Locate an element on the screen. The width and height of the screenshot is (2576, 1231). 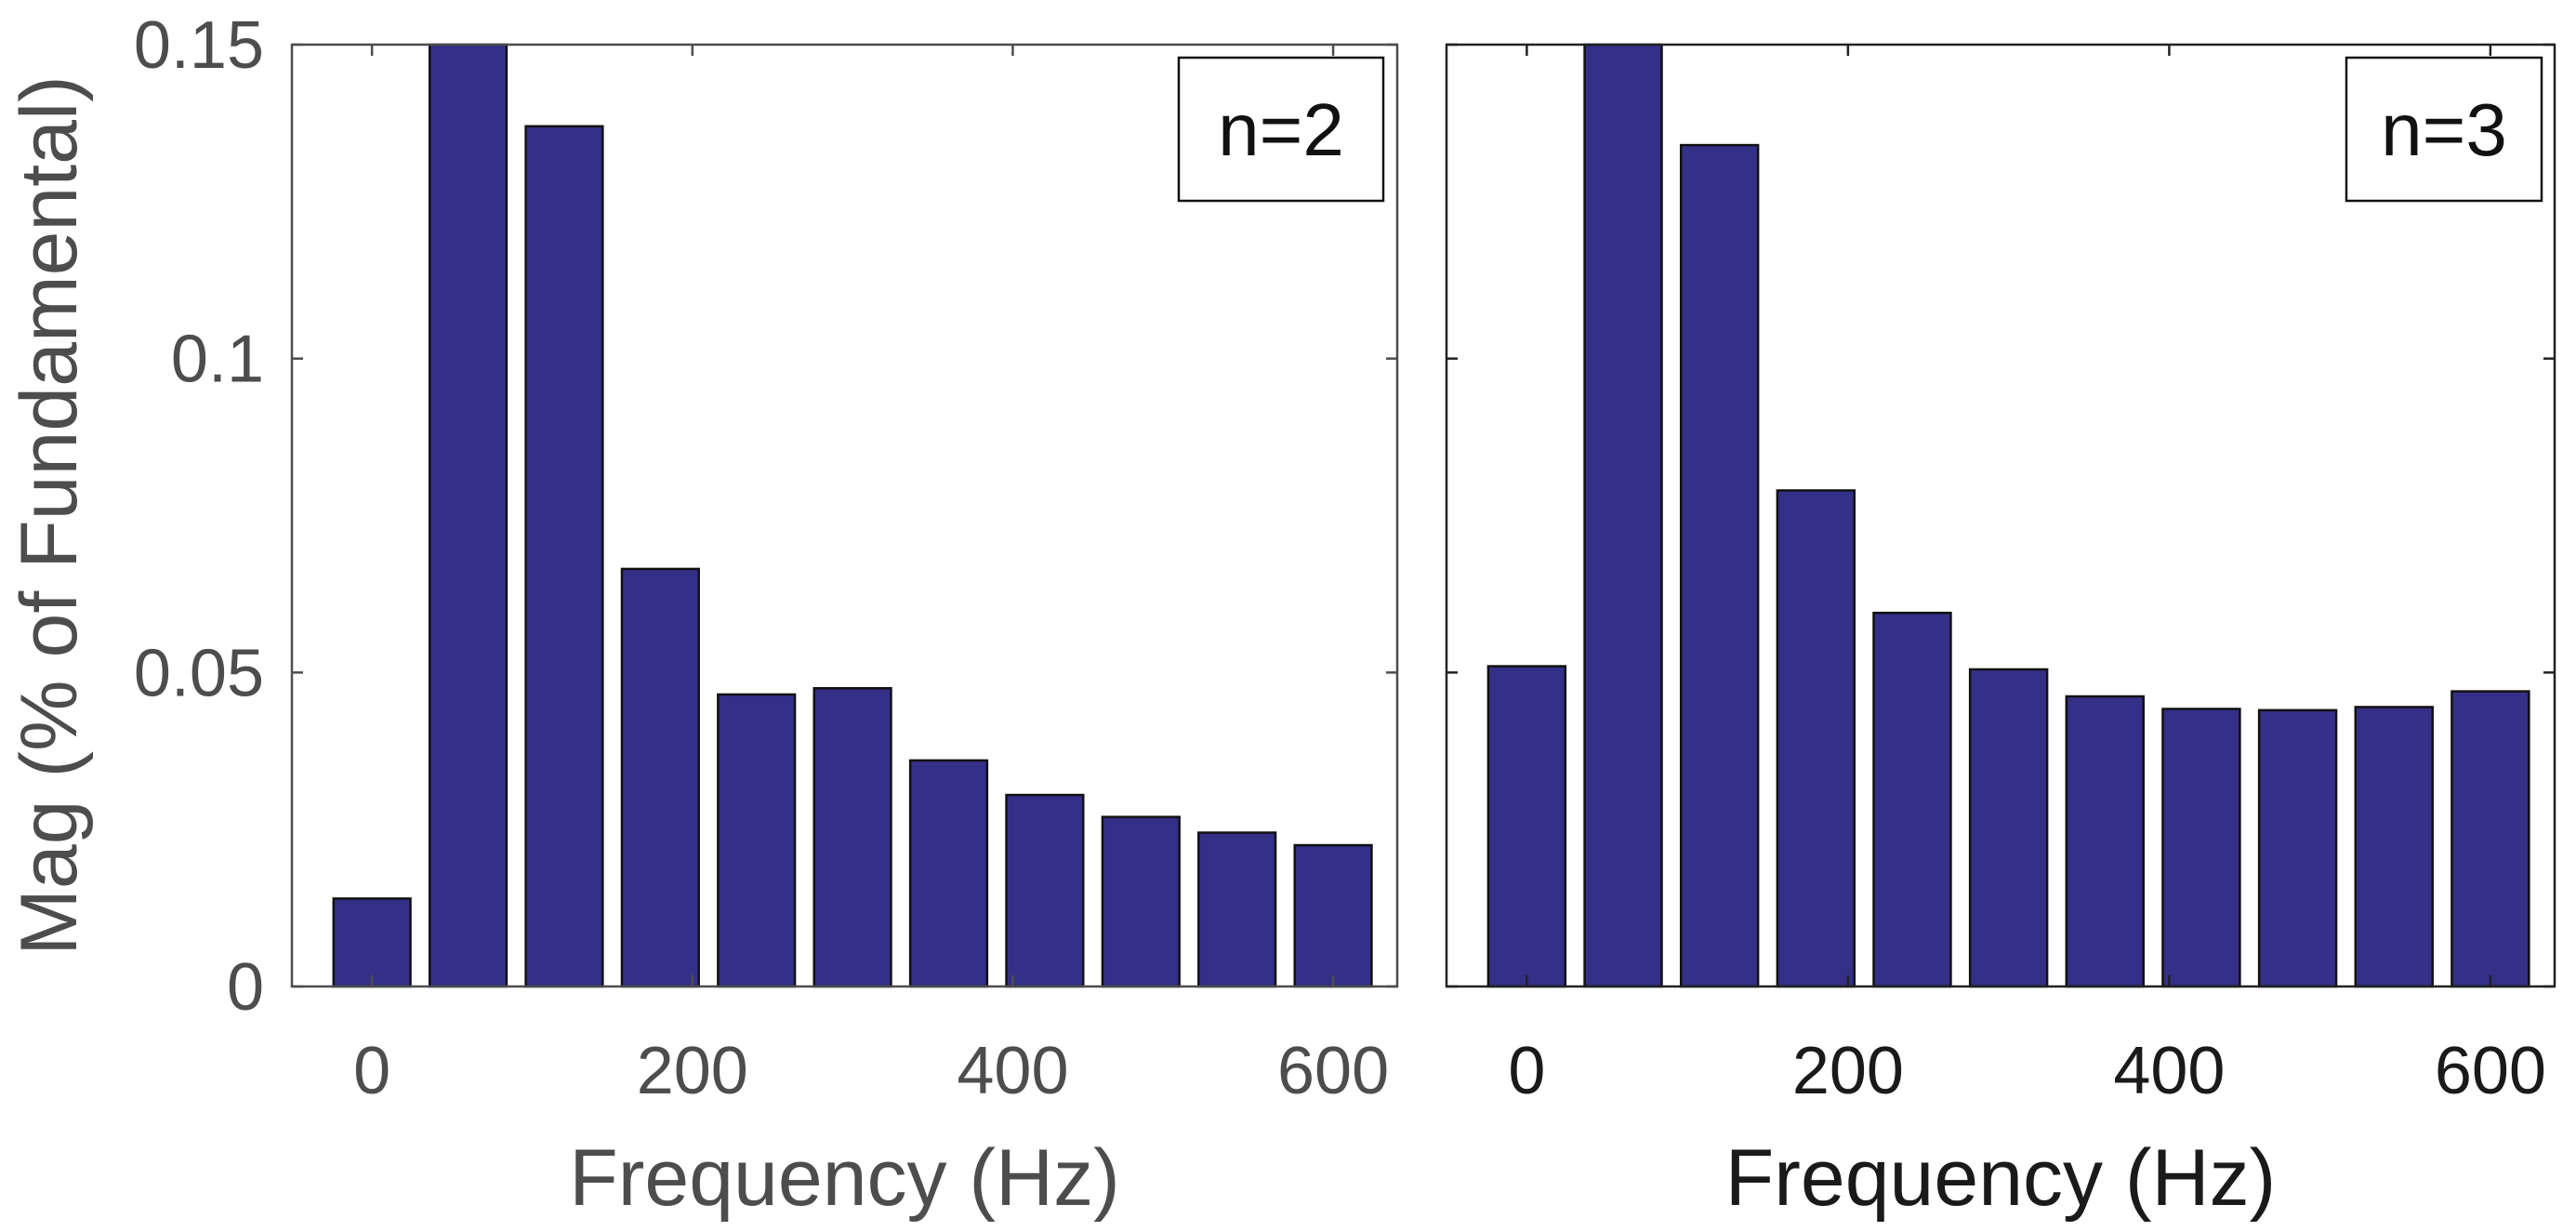
y-tick-labels: 0 0.05 0.1 0.15 is located at coordinates (199, 516).